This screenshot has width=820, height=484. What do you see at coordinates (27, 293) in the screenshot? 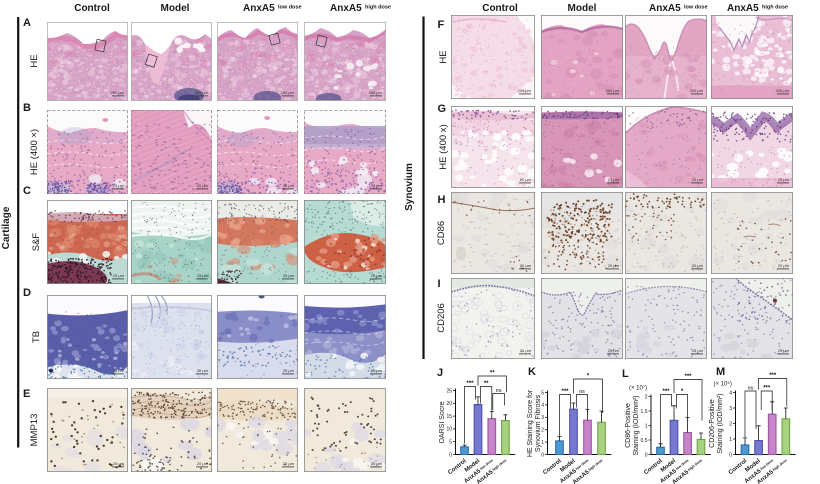
I see `svg-text: D` at bounding box center [27, 293].